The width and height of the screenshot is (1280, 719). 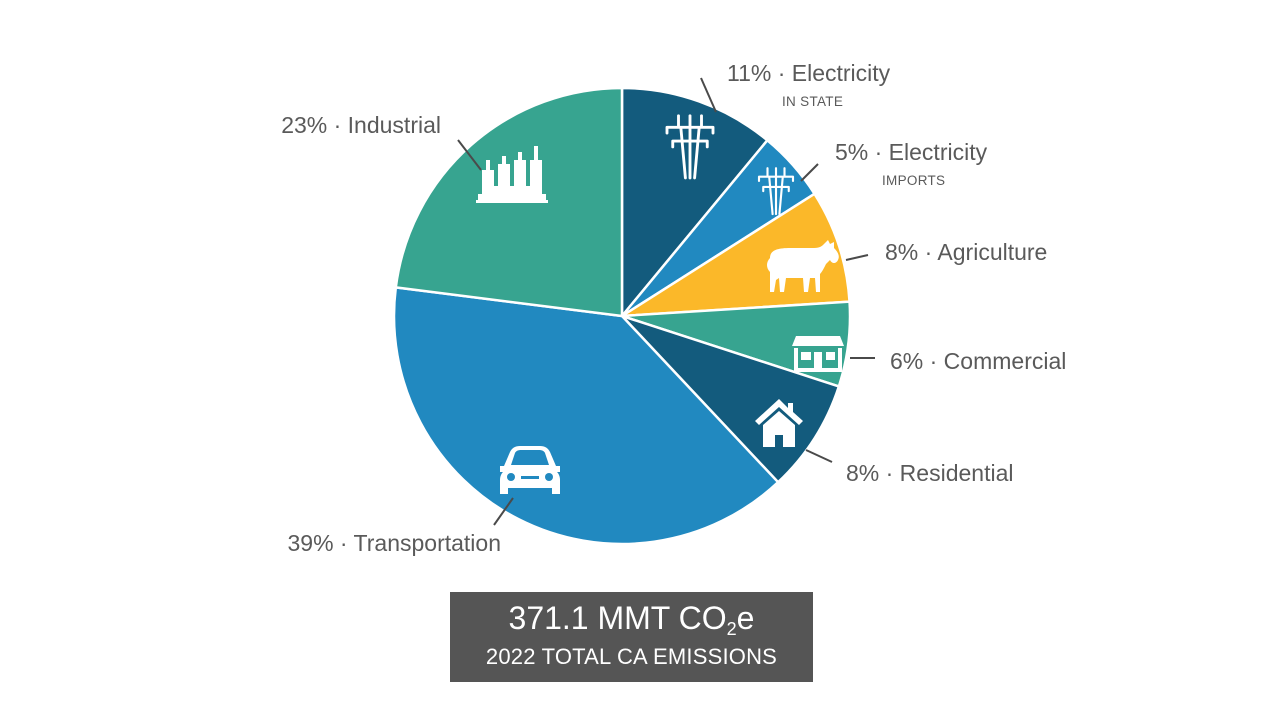 What do you see at coordinates (394, 543) in the screenshot?
I see `slice-label: 39% · Transportation` at bounding box center [394, 543].